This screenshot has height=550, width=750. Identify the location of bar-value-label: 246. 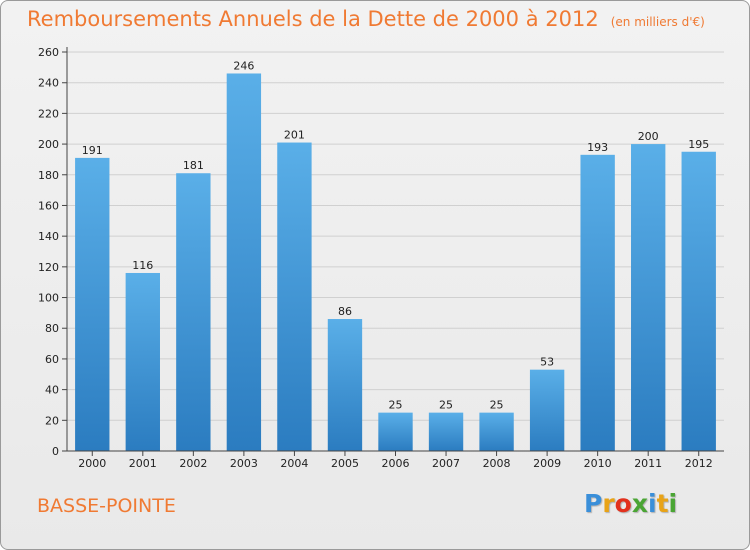
(243, 65).